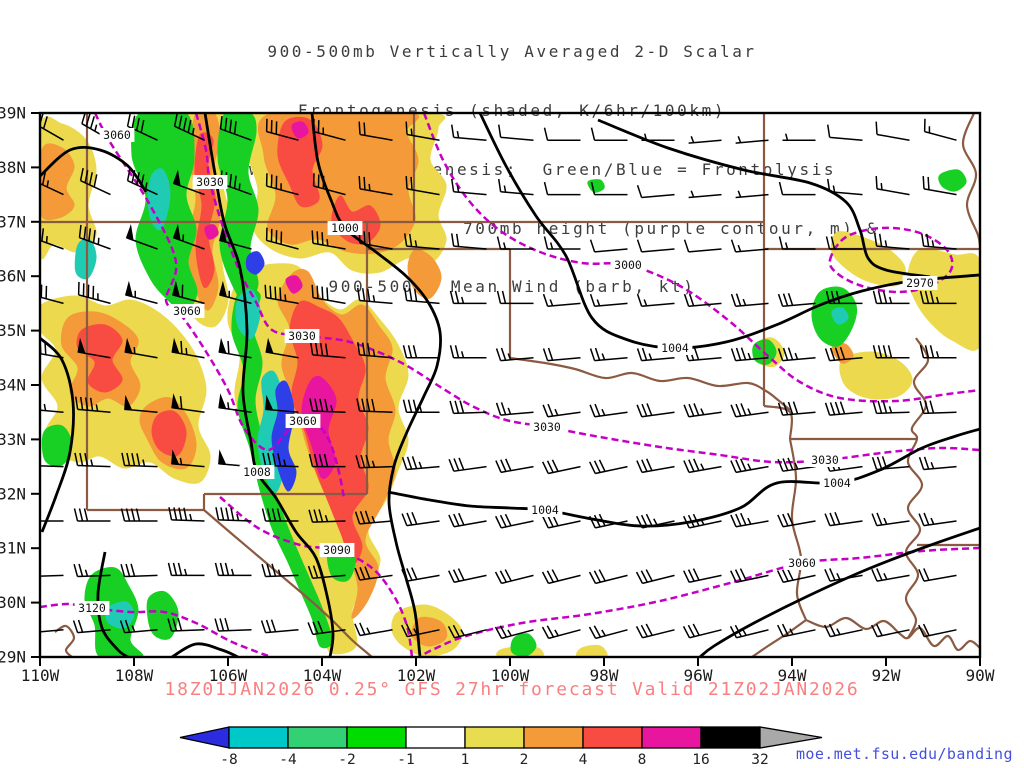  What do you see at coordinates (886, 675) in the screenshot?
I see `lon-label: 92W` at bounding box center [886, 675].